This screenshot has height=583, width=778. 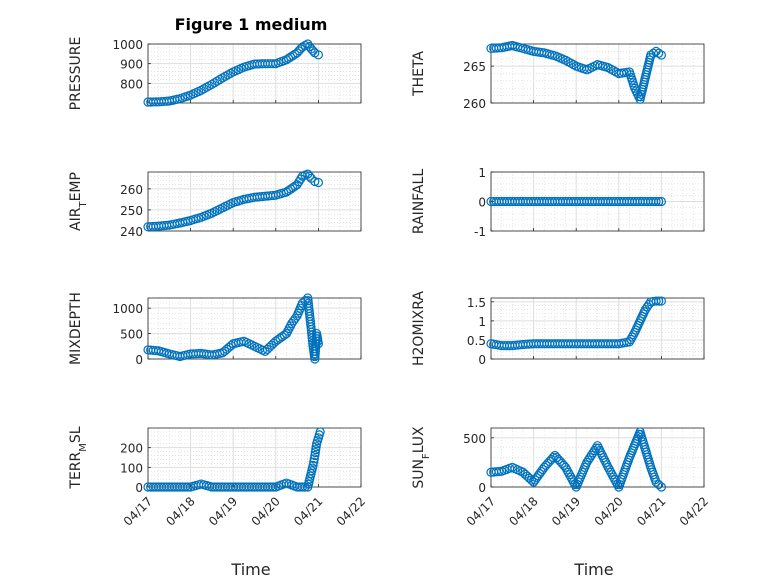 I want to click on y-tick-label: 800, so click(x=131, y=84).